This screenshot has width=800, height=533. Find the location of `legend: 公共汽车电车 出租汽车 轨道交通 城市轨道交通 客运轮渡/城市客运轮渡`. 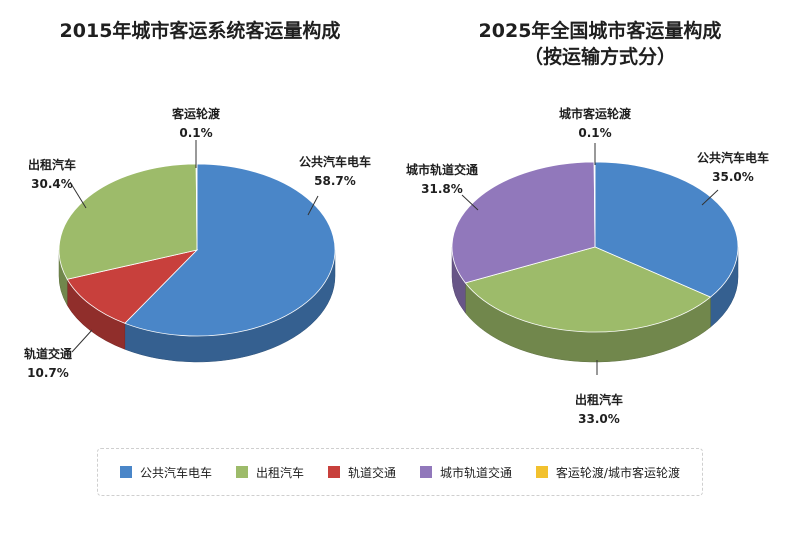

legend: 公共汽车电车 出租汽车 轨道交通 城市轨道交通 客运轮渡/城市客运轮渡 is located at coordinates (400, 472).